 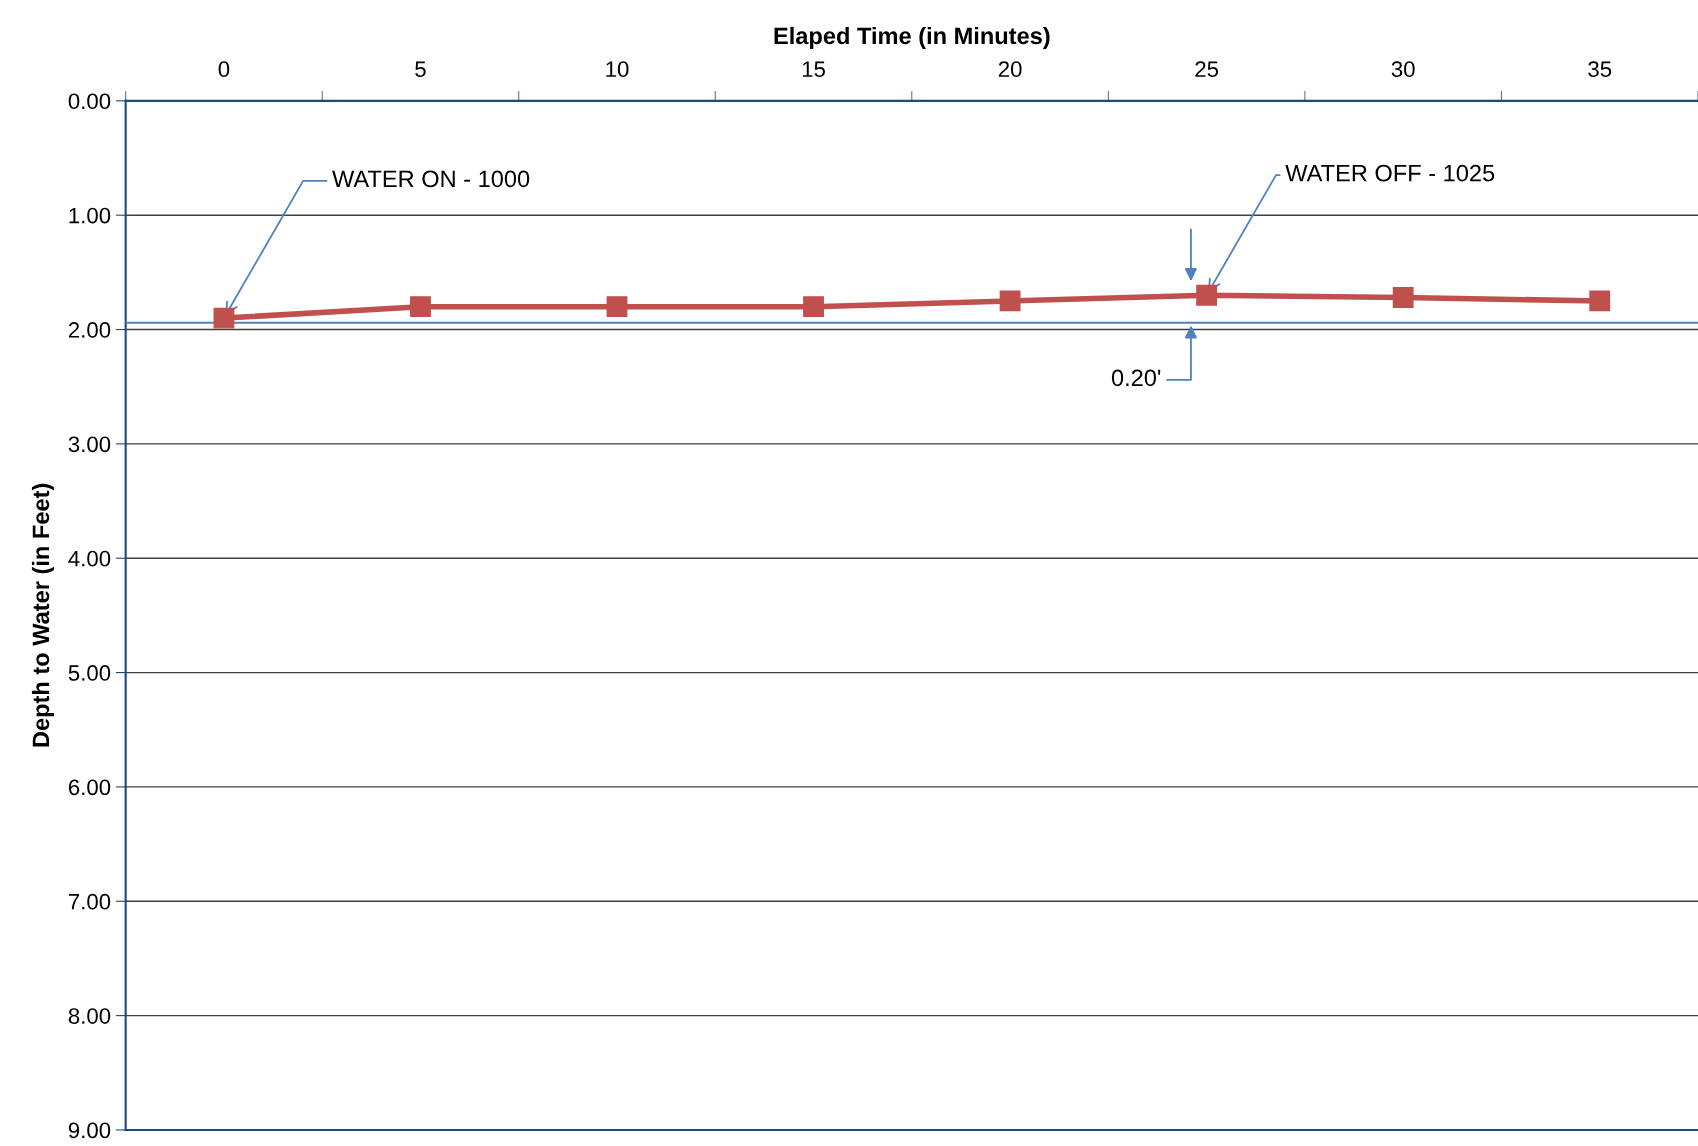 I want to click on y-tick-label: 7.00, so click(x=89, y=901).